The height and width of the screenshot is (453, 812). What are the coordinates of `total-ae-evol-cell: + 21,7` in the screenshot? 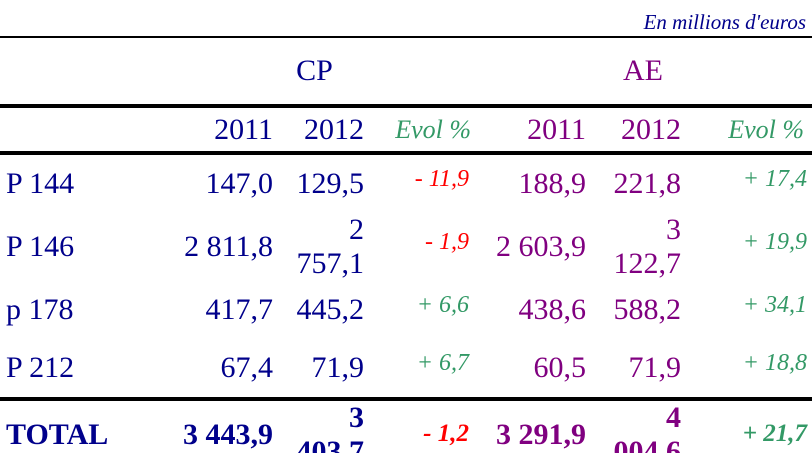 It's located at (751, 425).